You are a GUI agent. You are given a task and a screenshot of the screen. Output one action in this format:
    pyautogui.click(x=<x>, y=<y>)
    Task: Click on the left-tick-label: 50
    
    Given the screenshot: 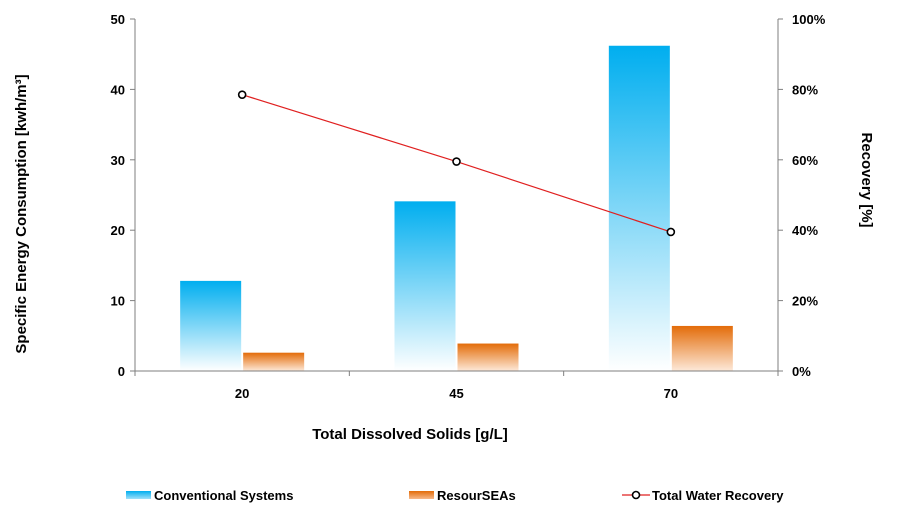 What is the action you would take?
    pyautogui.click(x=118, y=19)
    